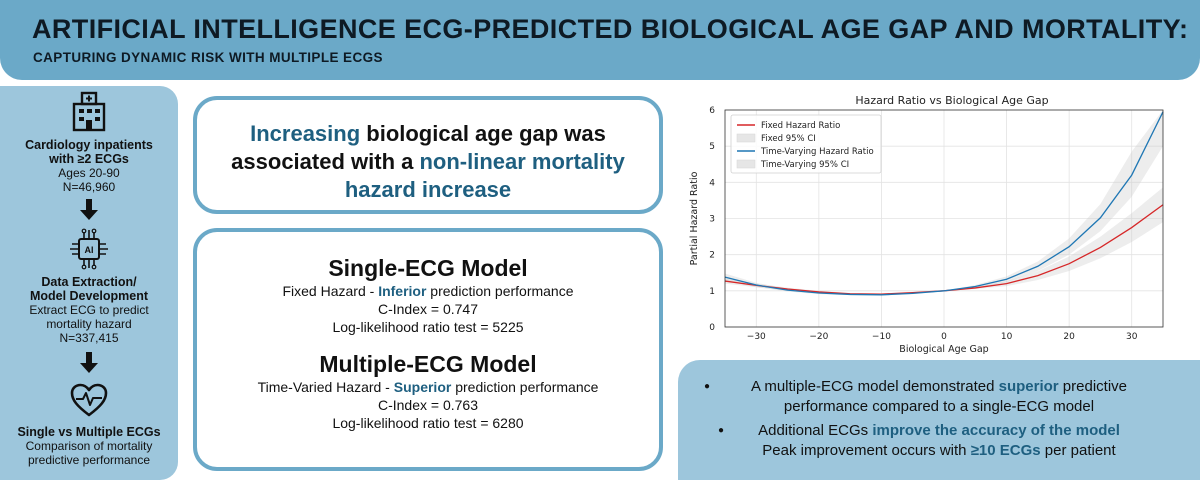 The image size is (1200, 480). I want to click on svg-text: AI, so click(89, 250).